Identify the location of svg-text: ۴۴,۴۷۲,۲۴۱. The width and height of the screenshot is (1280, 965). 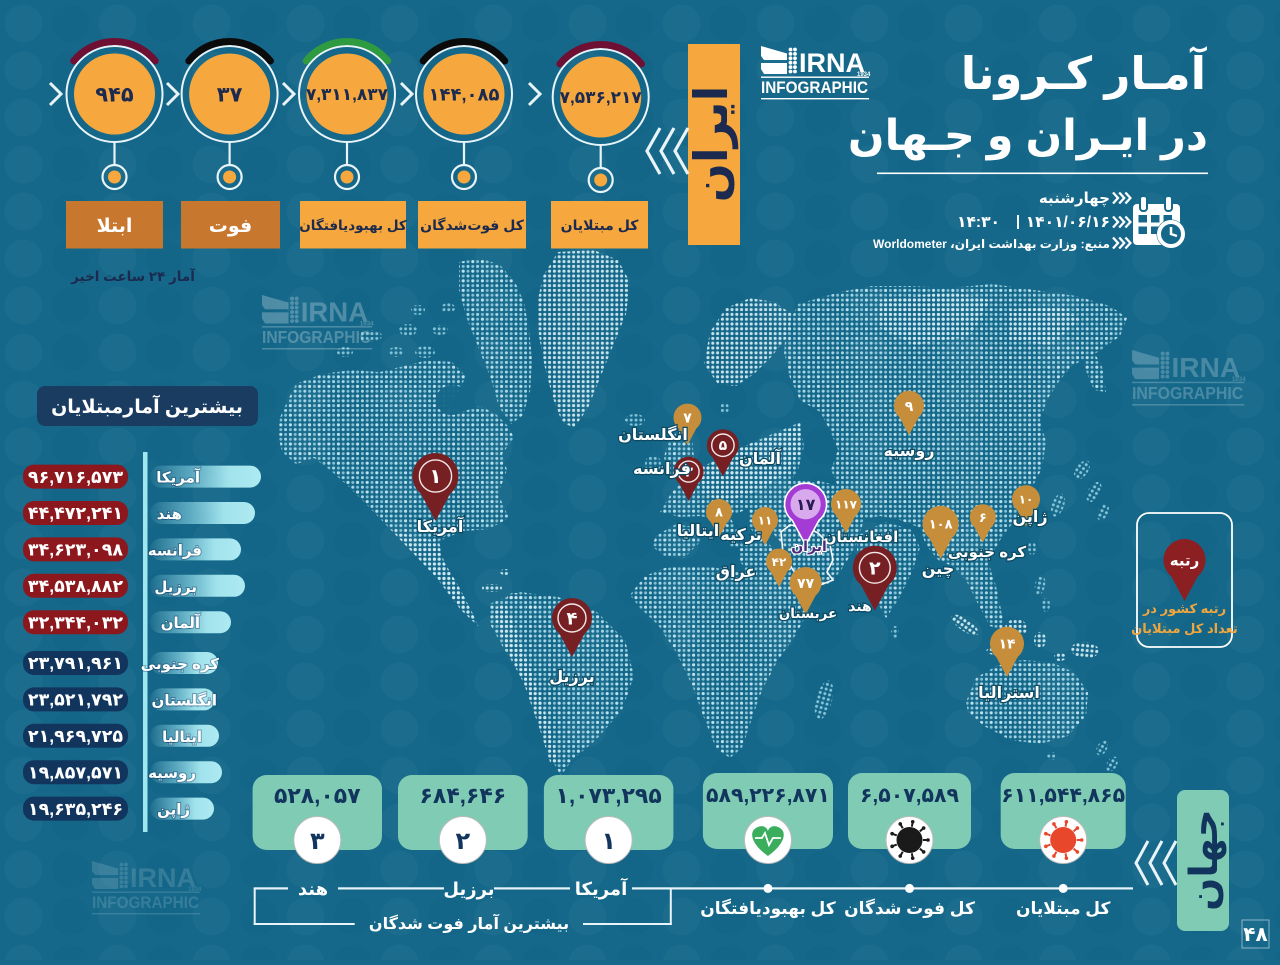
(75, 513).